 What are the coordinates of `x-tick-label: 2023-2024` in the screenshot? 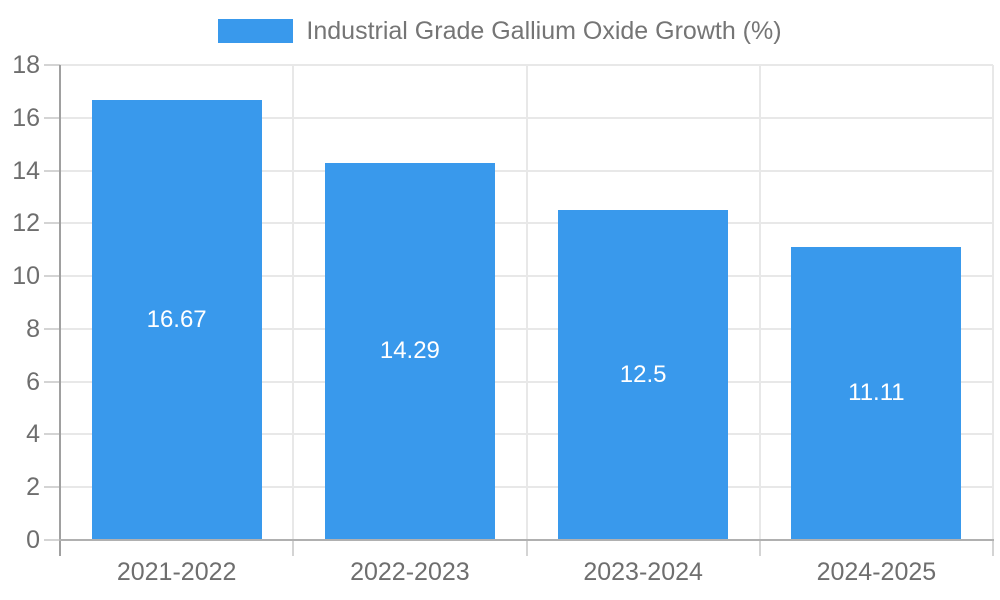 It's located at (643, 572).